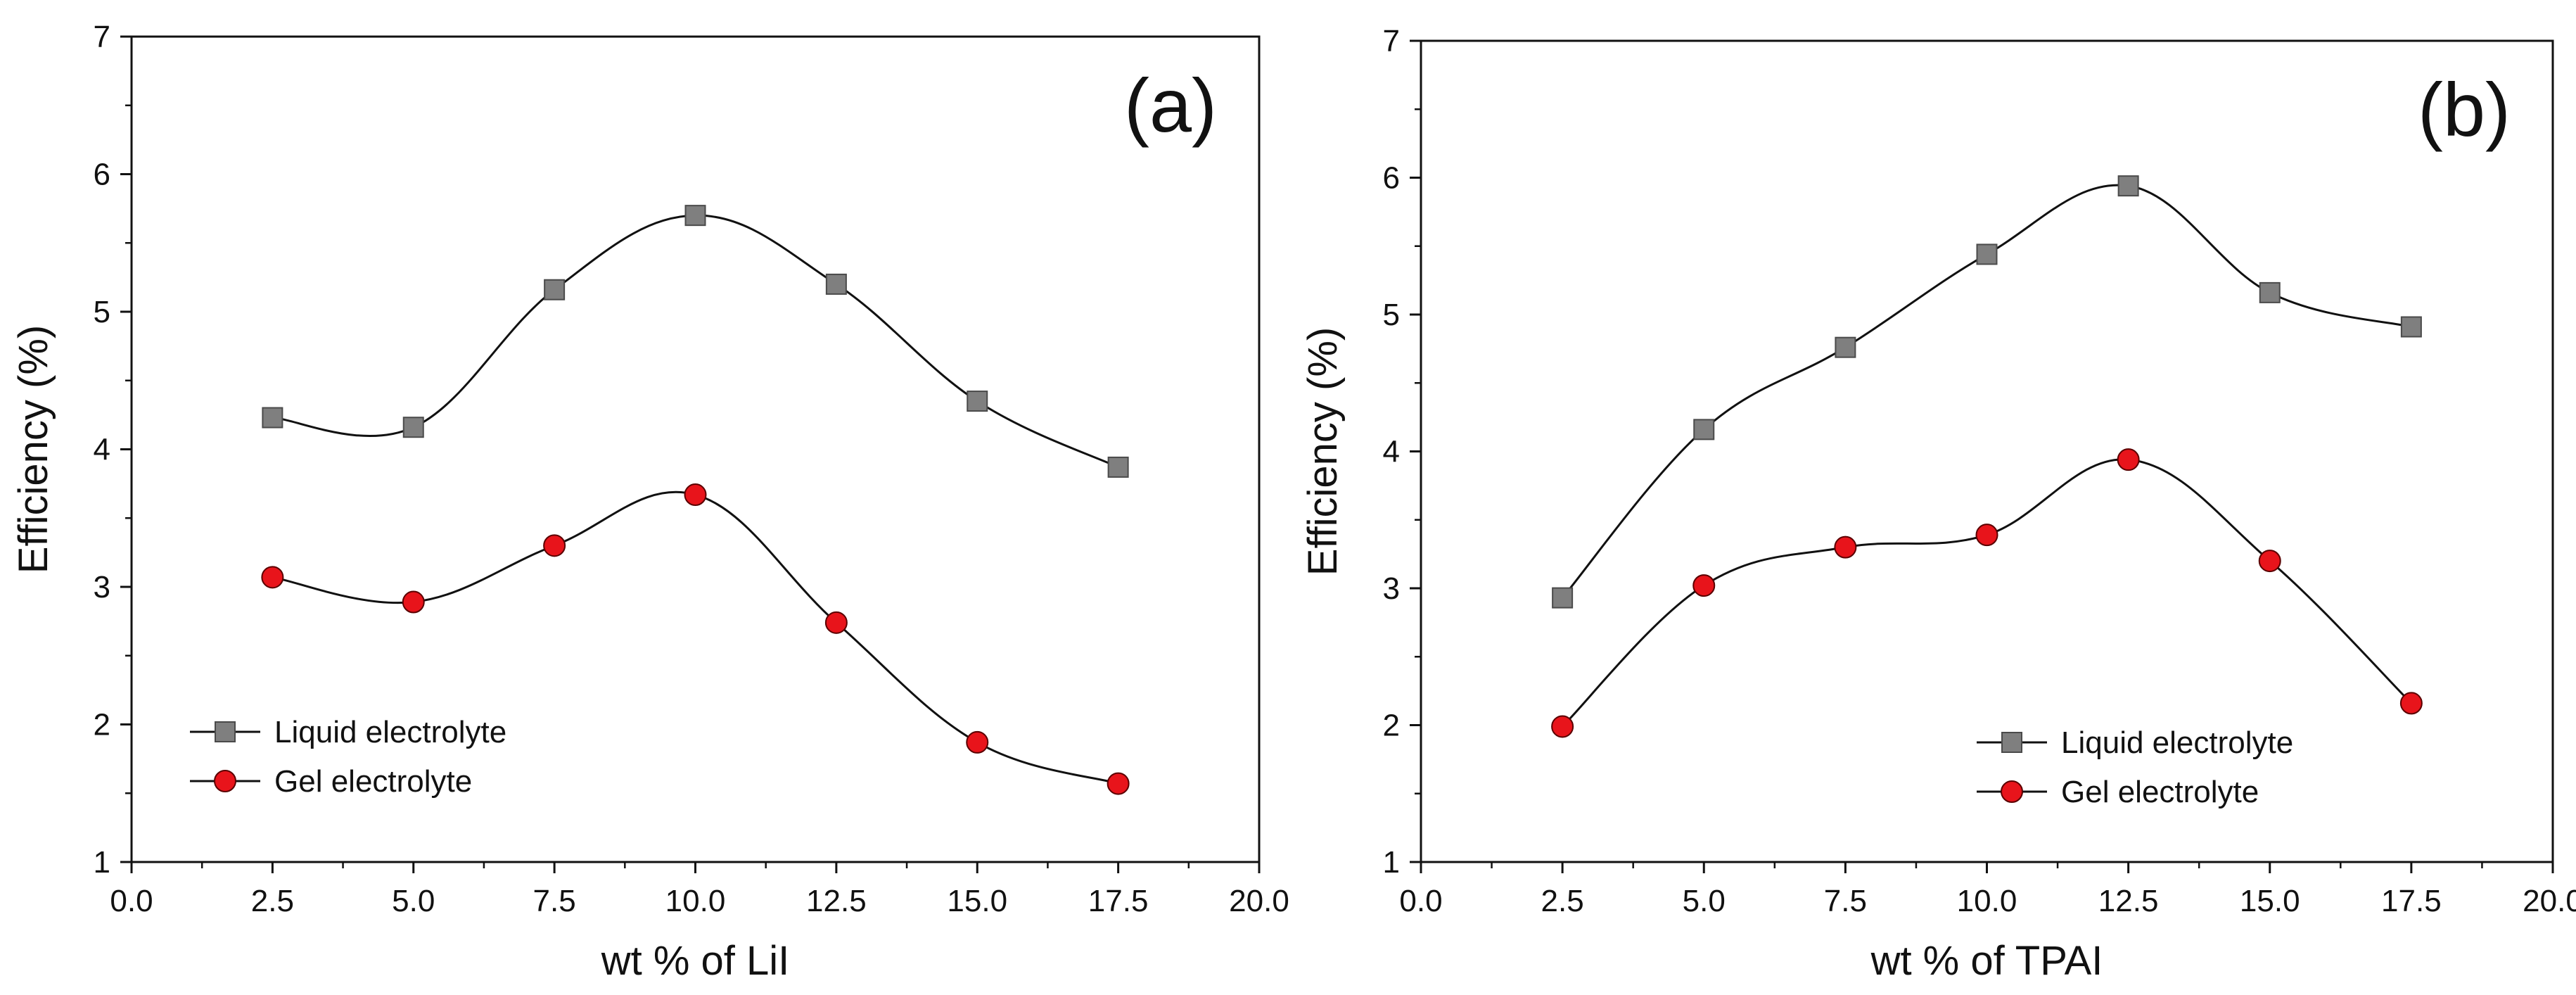 This screenshot has height=995, width=2576. What do you see at coordinates (2464, 109) in the screenshot?
I see `panel-label: (b)` at bounding box center [2464, 109].